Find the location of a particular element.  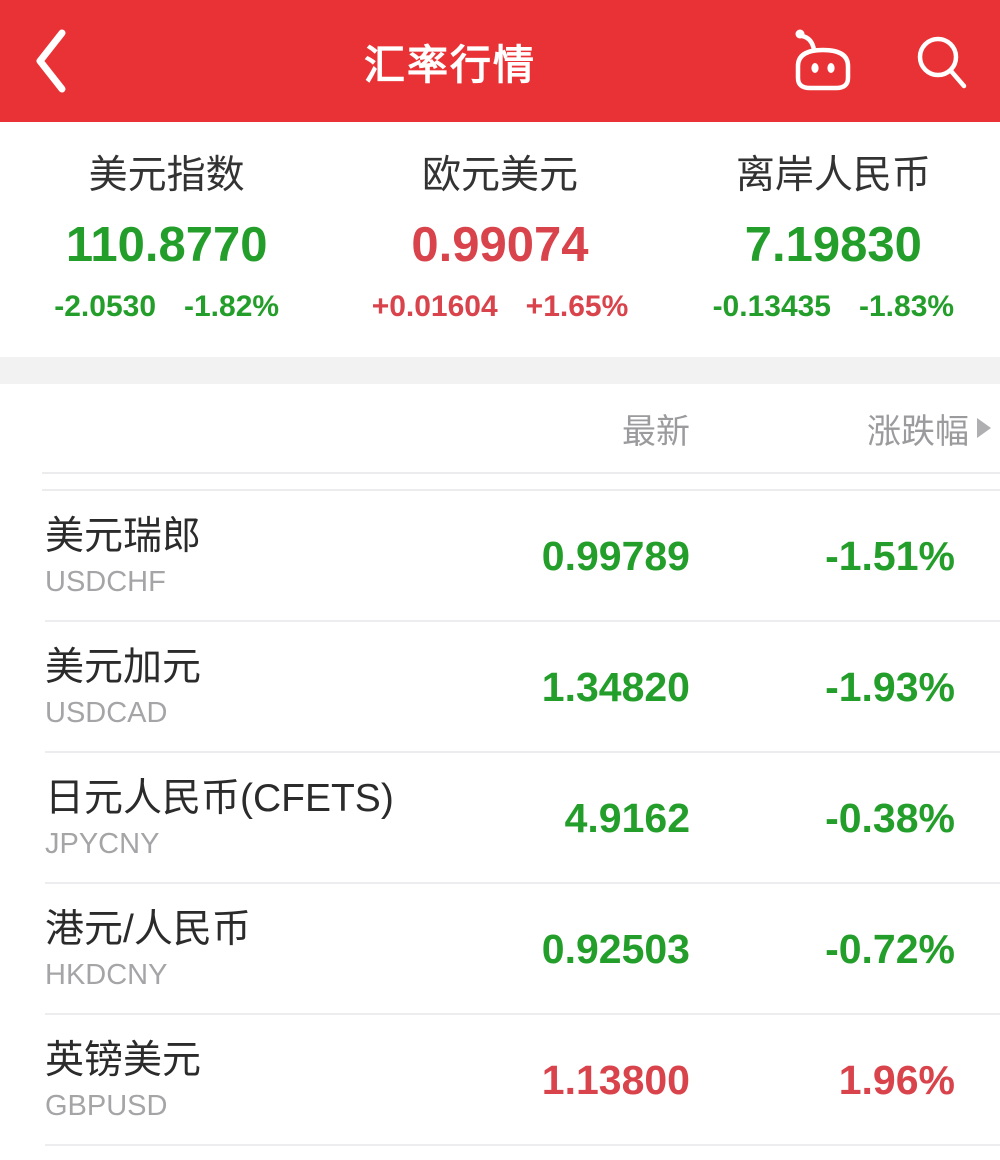

assistant-button is located at coordinates (823, 61).